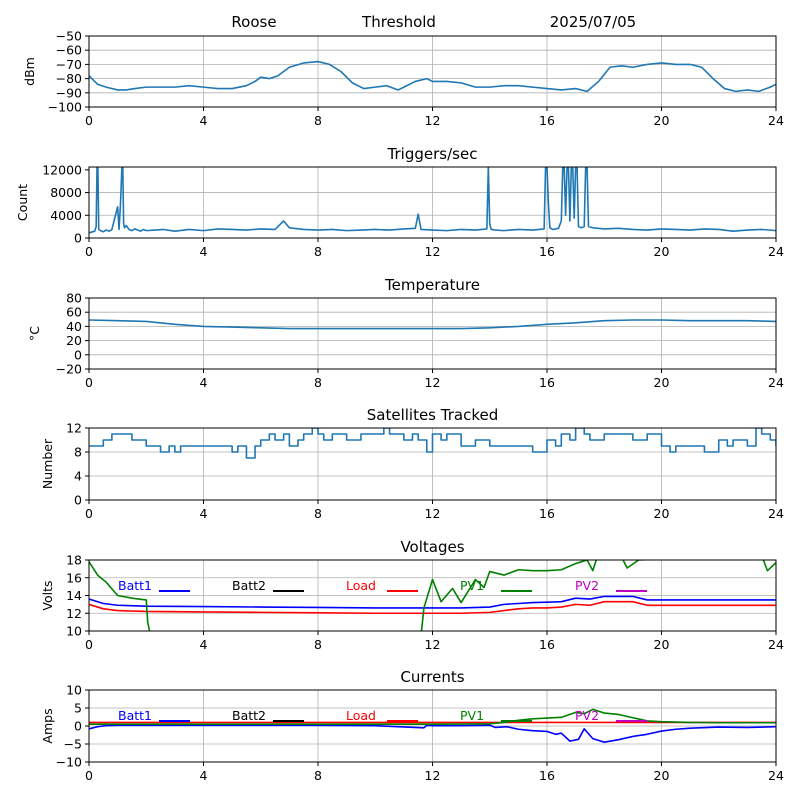 Image resolution: width=800 pixels, height=800 pixels. Describe the element at coordinates (74, 595) in the screenshot. I see `y-tick-label: 14` at that location.